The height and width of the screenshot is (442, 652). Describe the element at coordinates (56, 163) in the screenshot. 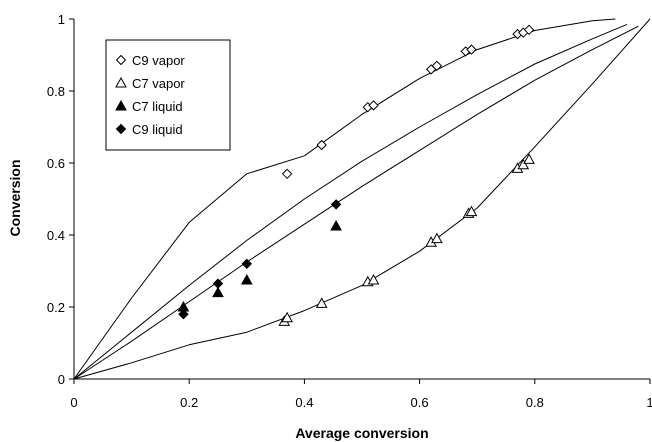

I see `y-tick-label: 0.6` at that location.